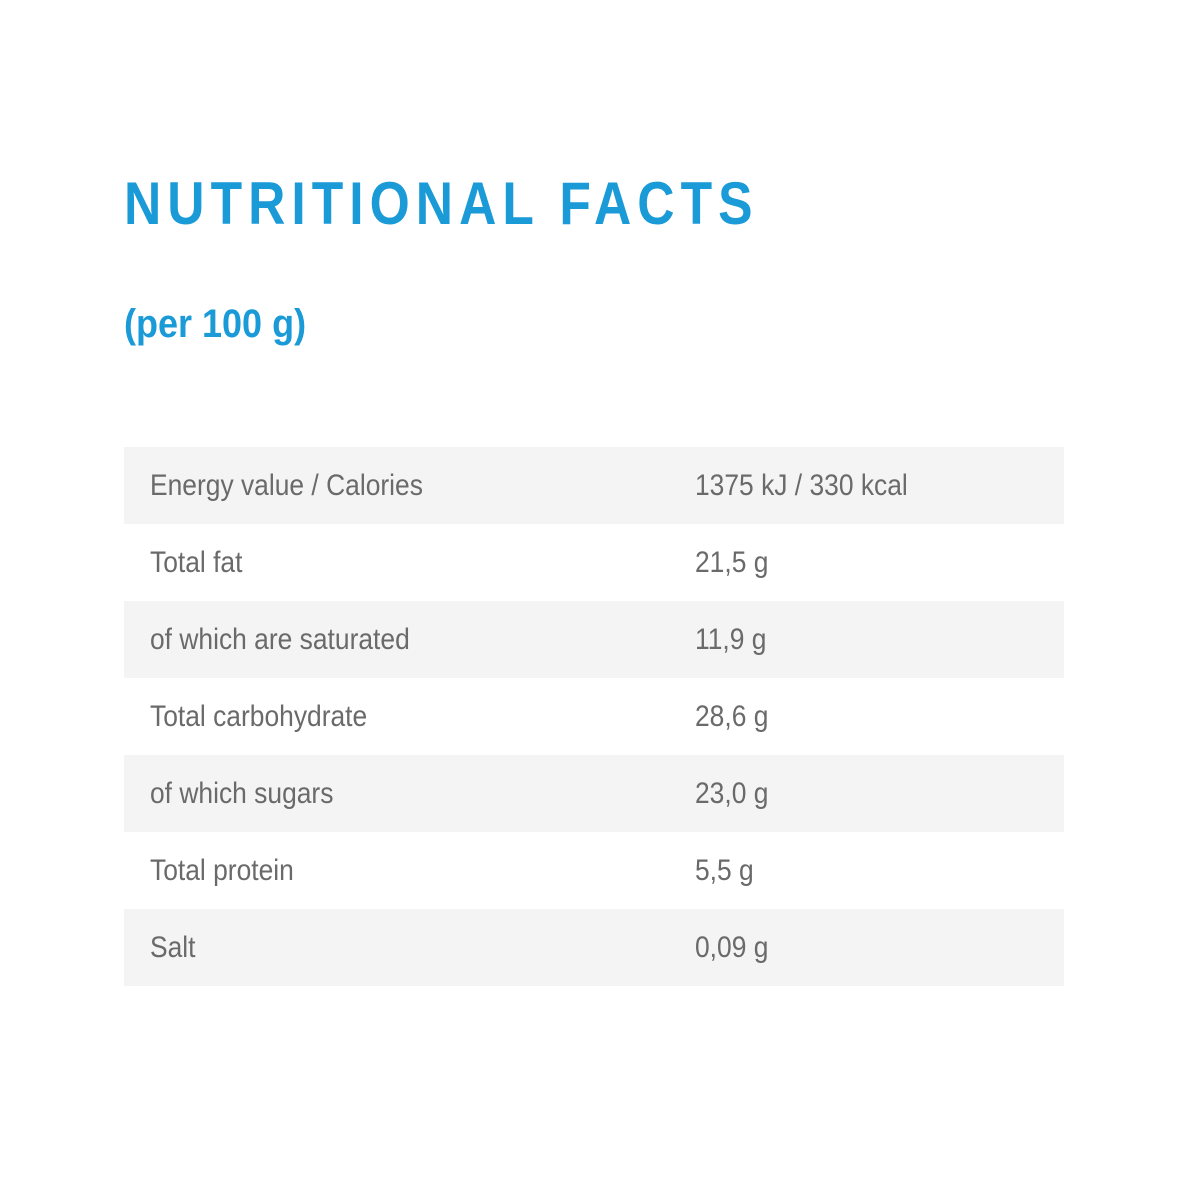 This screenshot has width=1200, height=1200. Describe the element at coordinates (879, 793) in the screenshot. I see `amount-cell: 23,0 g` at that location.